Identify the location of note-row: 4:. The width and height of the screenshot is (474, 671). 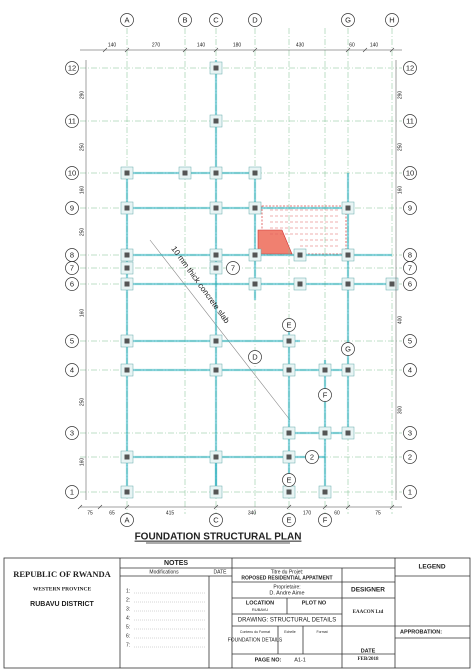
(128, 618).